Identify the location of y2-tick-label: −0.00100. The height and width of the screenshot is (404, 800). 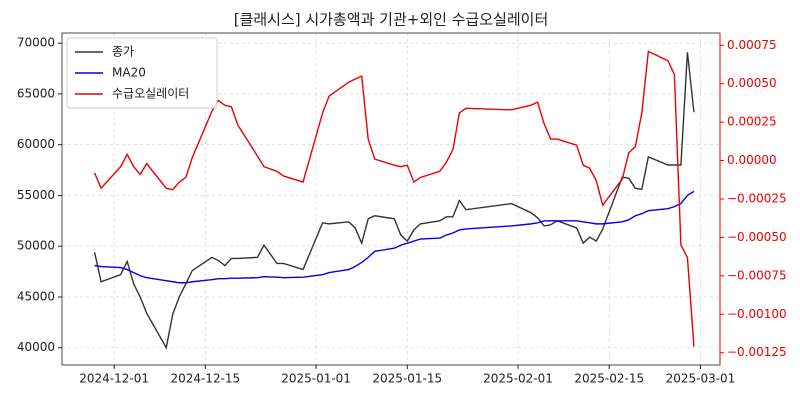
(757, 314).